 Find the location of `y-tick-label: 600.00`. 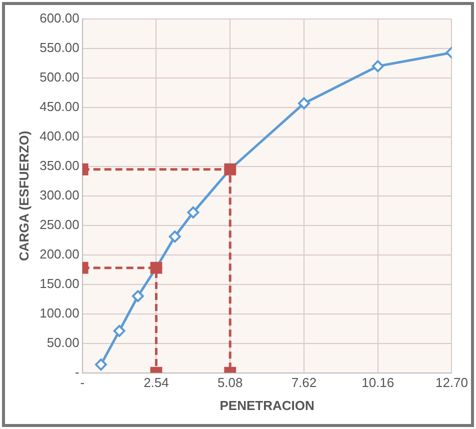

y-tick-label: 600.00 is located at coordinates (60, 18).